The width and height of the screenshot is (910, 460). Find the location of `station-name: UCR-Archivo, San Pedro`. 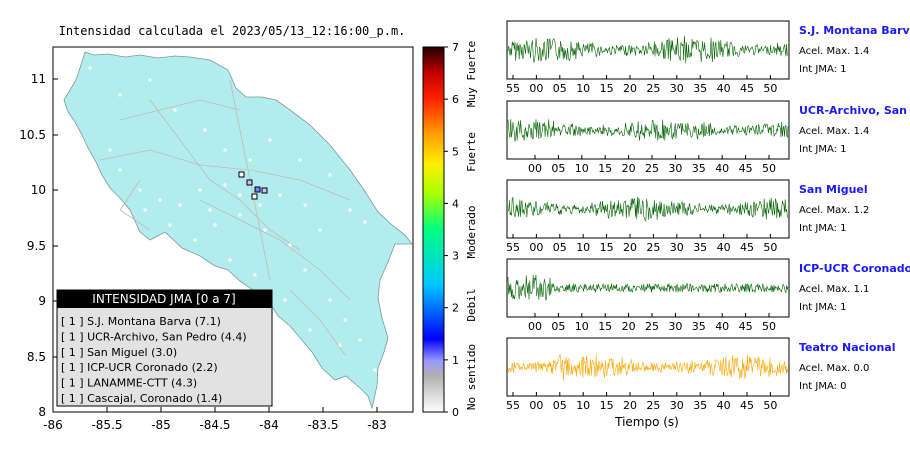

station-name: UCR-Archivo, San Pedro is located at coordinates (854, 110).